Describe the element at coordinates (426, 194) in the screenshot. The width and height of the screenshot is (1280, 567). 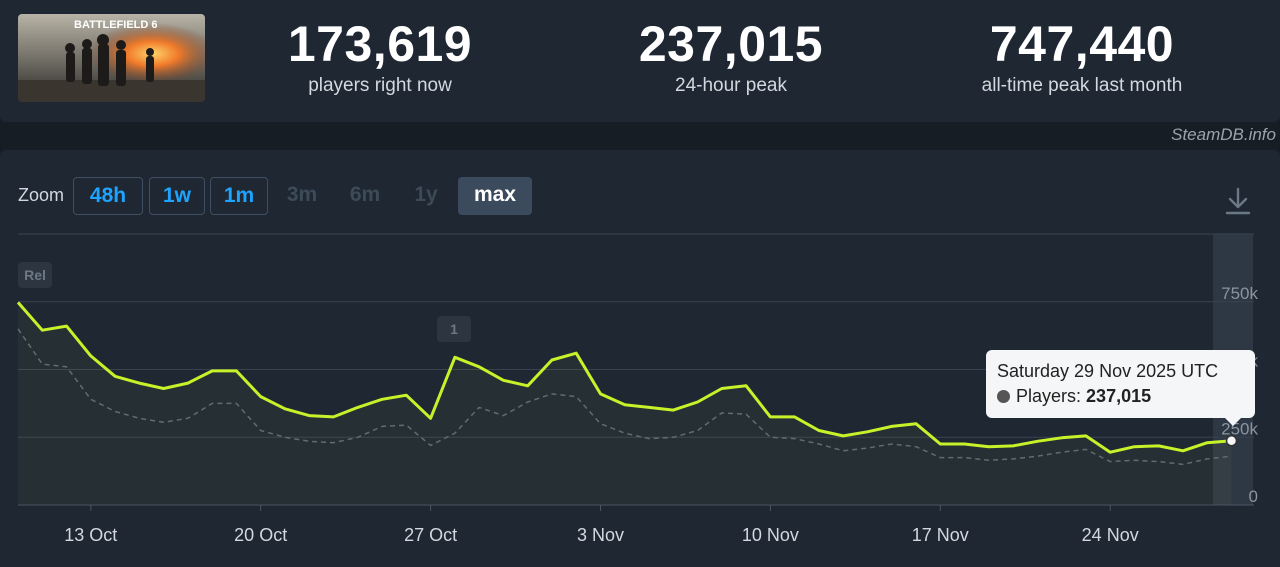
I see `zoom-1y-button: 1y` at that location.